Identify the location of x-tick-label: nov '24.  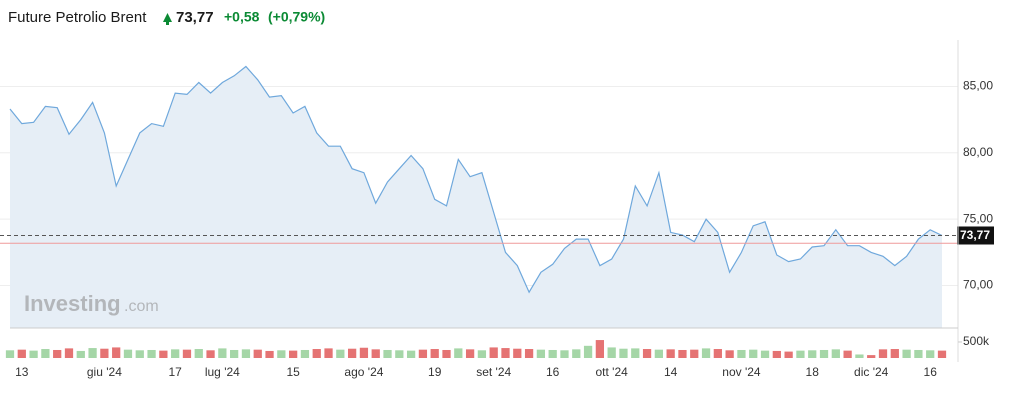
(741, 372).